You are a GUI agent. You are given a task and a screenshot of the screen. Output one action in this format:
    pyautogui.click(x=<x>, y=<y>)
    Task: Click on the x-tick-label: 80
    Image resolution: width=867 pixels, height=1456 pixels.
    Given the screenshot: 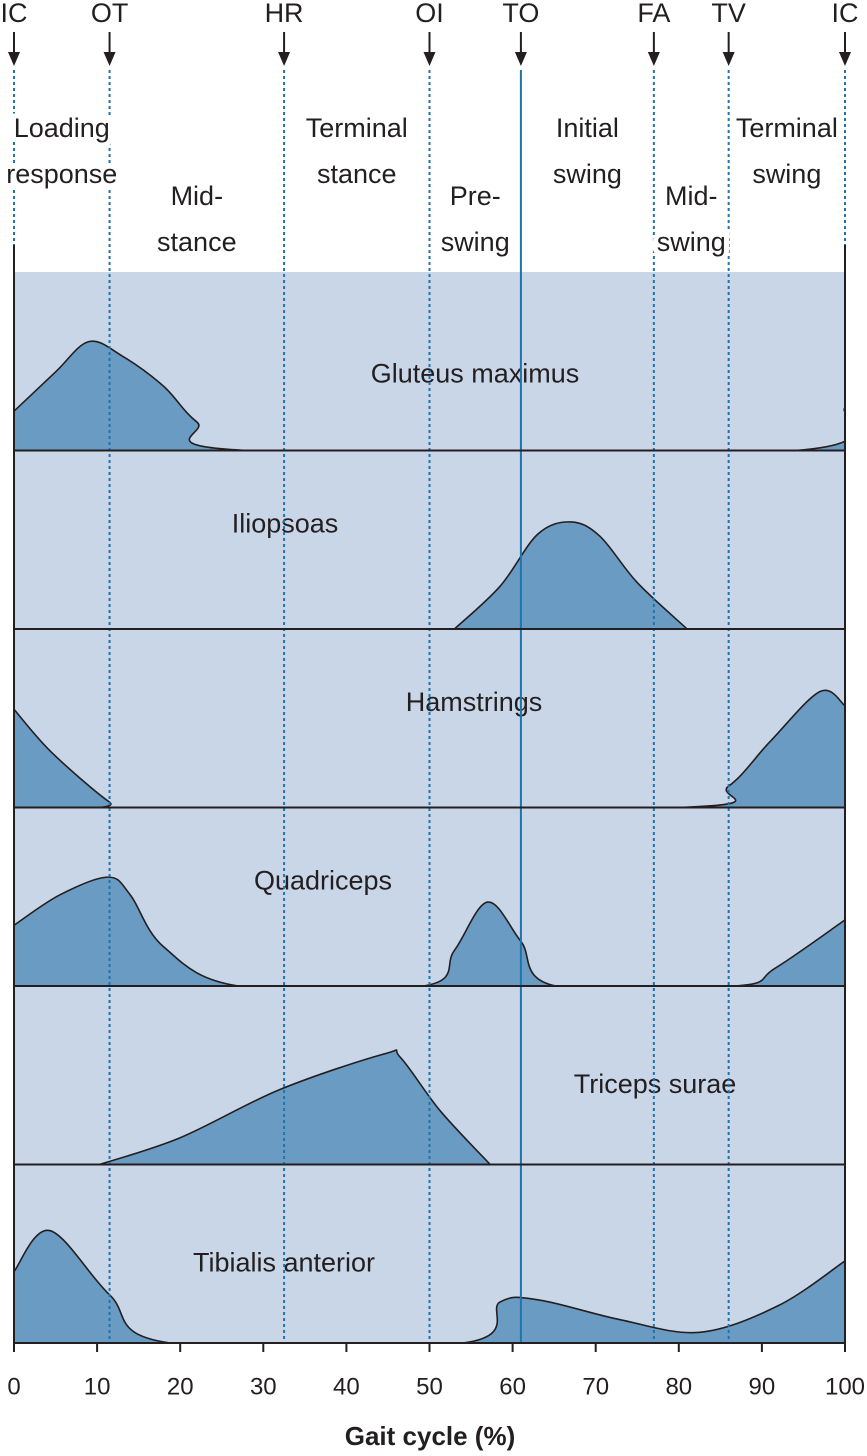 What is the action you would take?
    pyautogui.click(x=678, y=1386)
    